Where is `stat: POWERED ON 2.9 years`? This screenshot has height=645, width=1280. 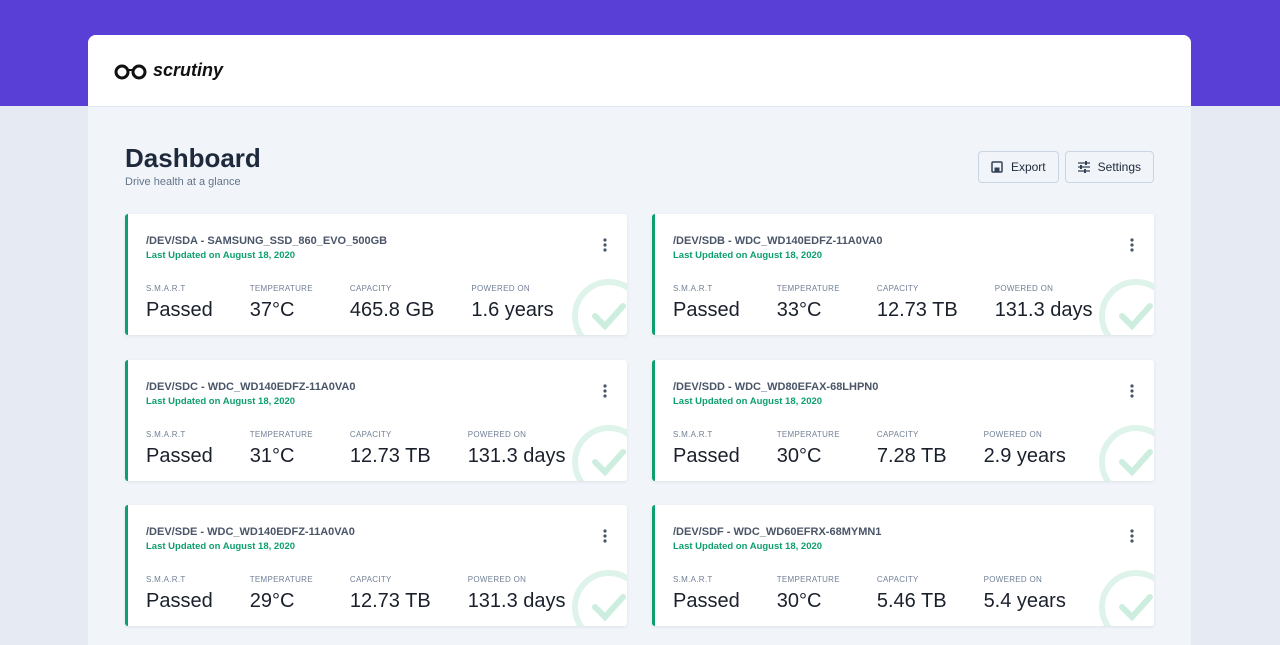
stat: POWERED ON 2.9 years is located at coordinates (1025, 449).